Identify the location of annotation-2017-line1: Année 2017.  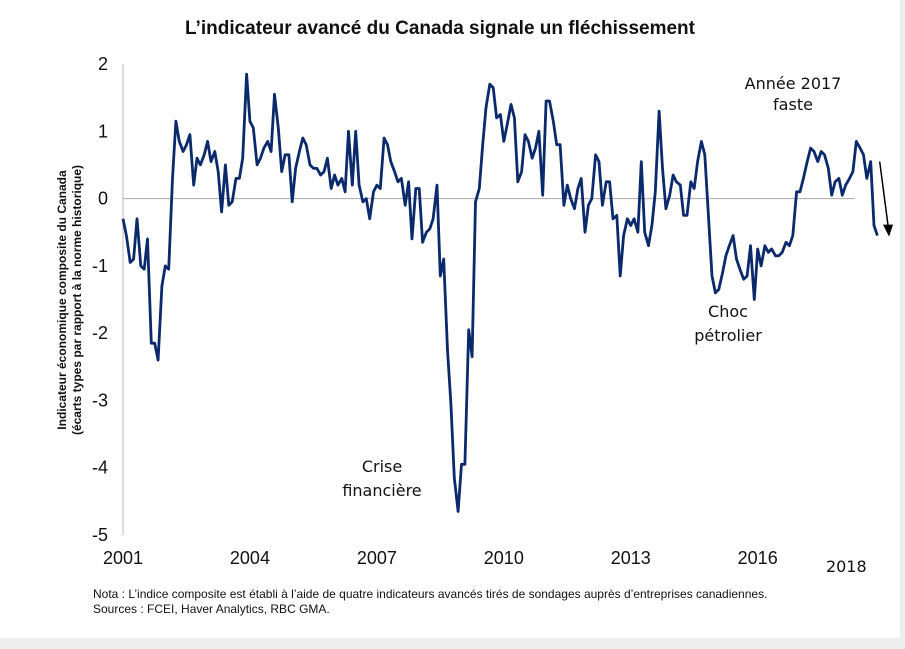
(793, 83).